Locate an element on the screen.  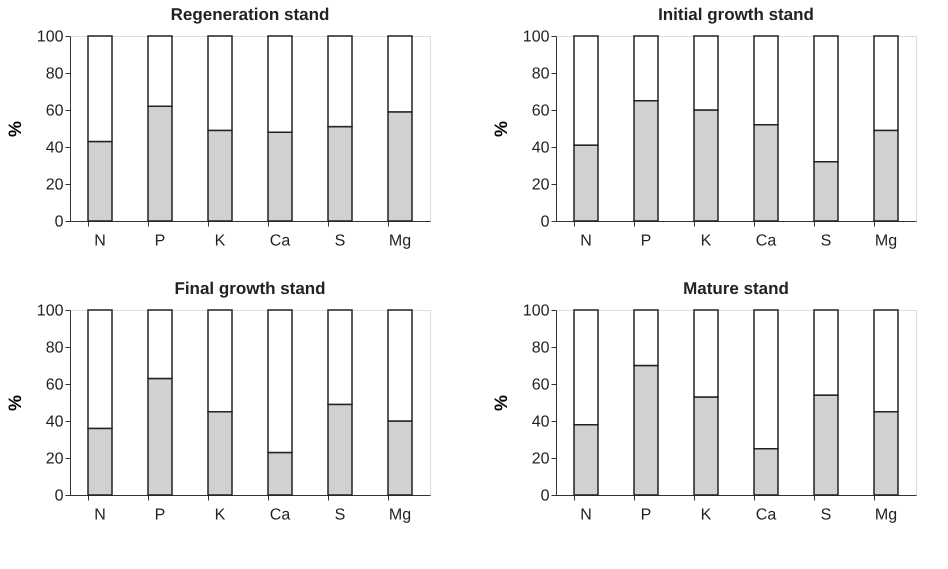
chart-title: Mature stand is located at coordinates (736, 288).